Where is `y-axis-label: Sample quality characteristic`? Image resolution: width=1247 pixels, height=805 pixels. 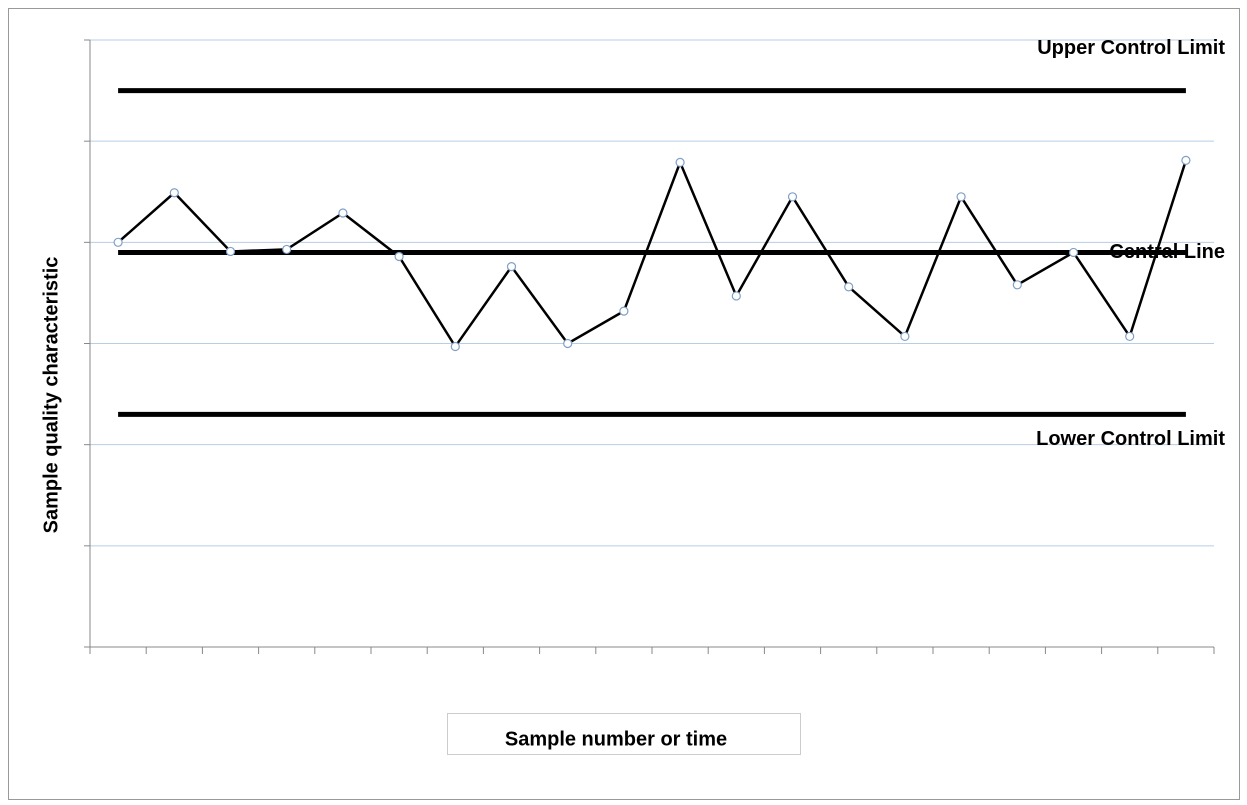 y-axis-label: Sample quality characteristic is located at coordinates (51, 395).